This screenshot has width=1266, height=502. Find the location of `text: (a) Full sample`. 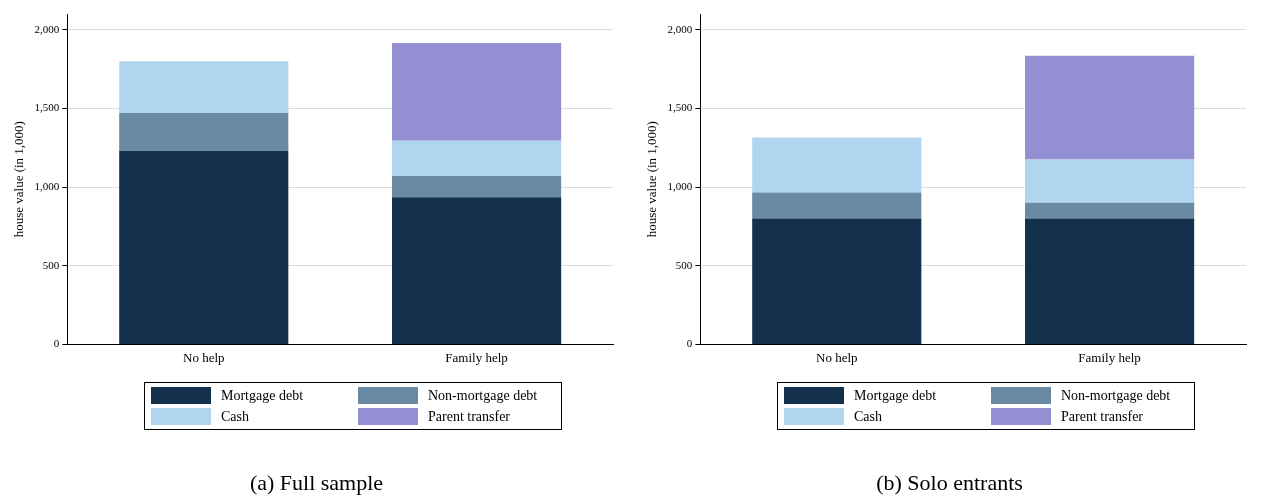

text: (a) Full sample is located at coordinates (316, 483).